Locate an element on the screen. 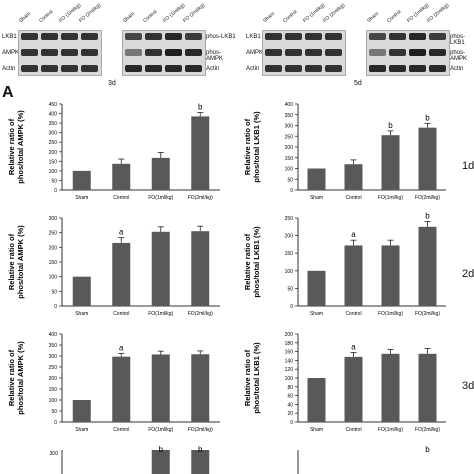 This screenshot has width=474, height=474. y-tick-label: 400 is located at coordinates (53, 115).